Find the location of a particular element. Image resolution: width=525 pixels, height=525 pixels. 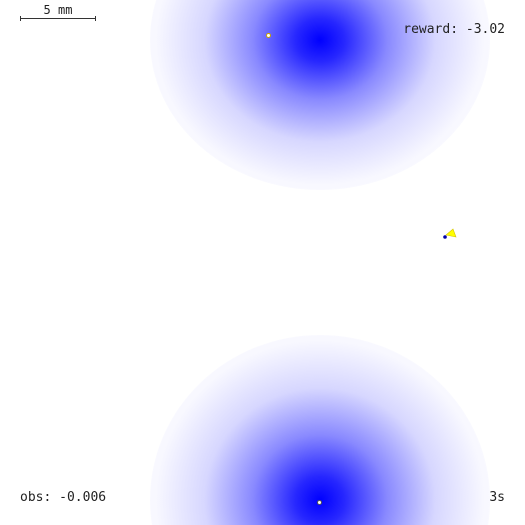

agent-eye is located at coordinates (445, 237).